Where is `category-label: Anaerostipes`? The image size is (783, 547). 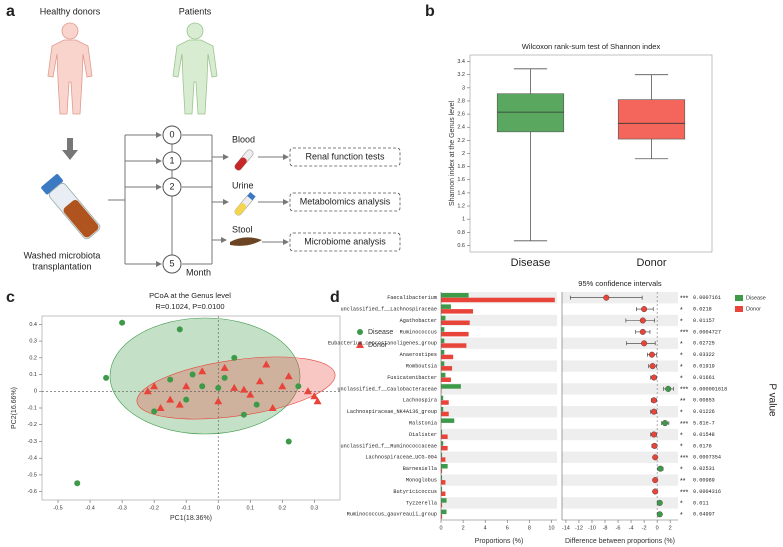
category-label: Anaerostipes is located at coordinates (418, 355).